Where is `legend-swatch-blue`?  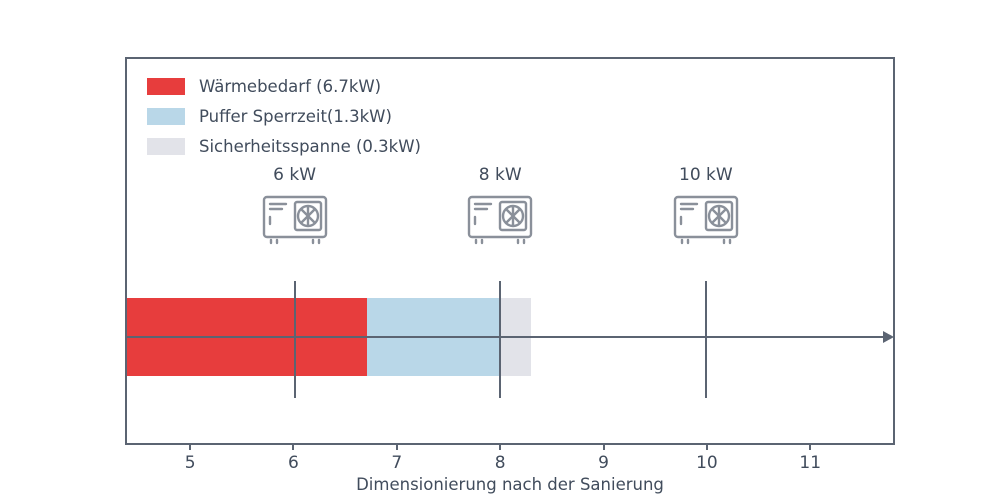
legend-swatch-blue is located at coordinates (166, 116).